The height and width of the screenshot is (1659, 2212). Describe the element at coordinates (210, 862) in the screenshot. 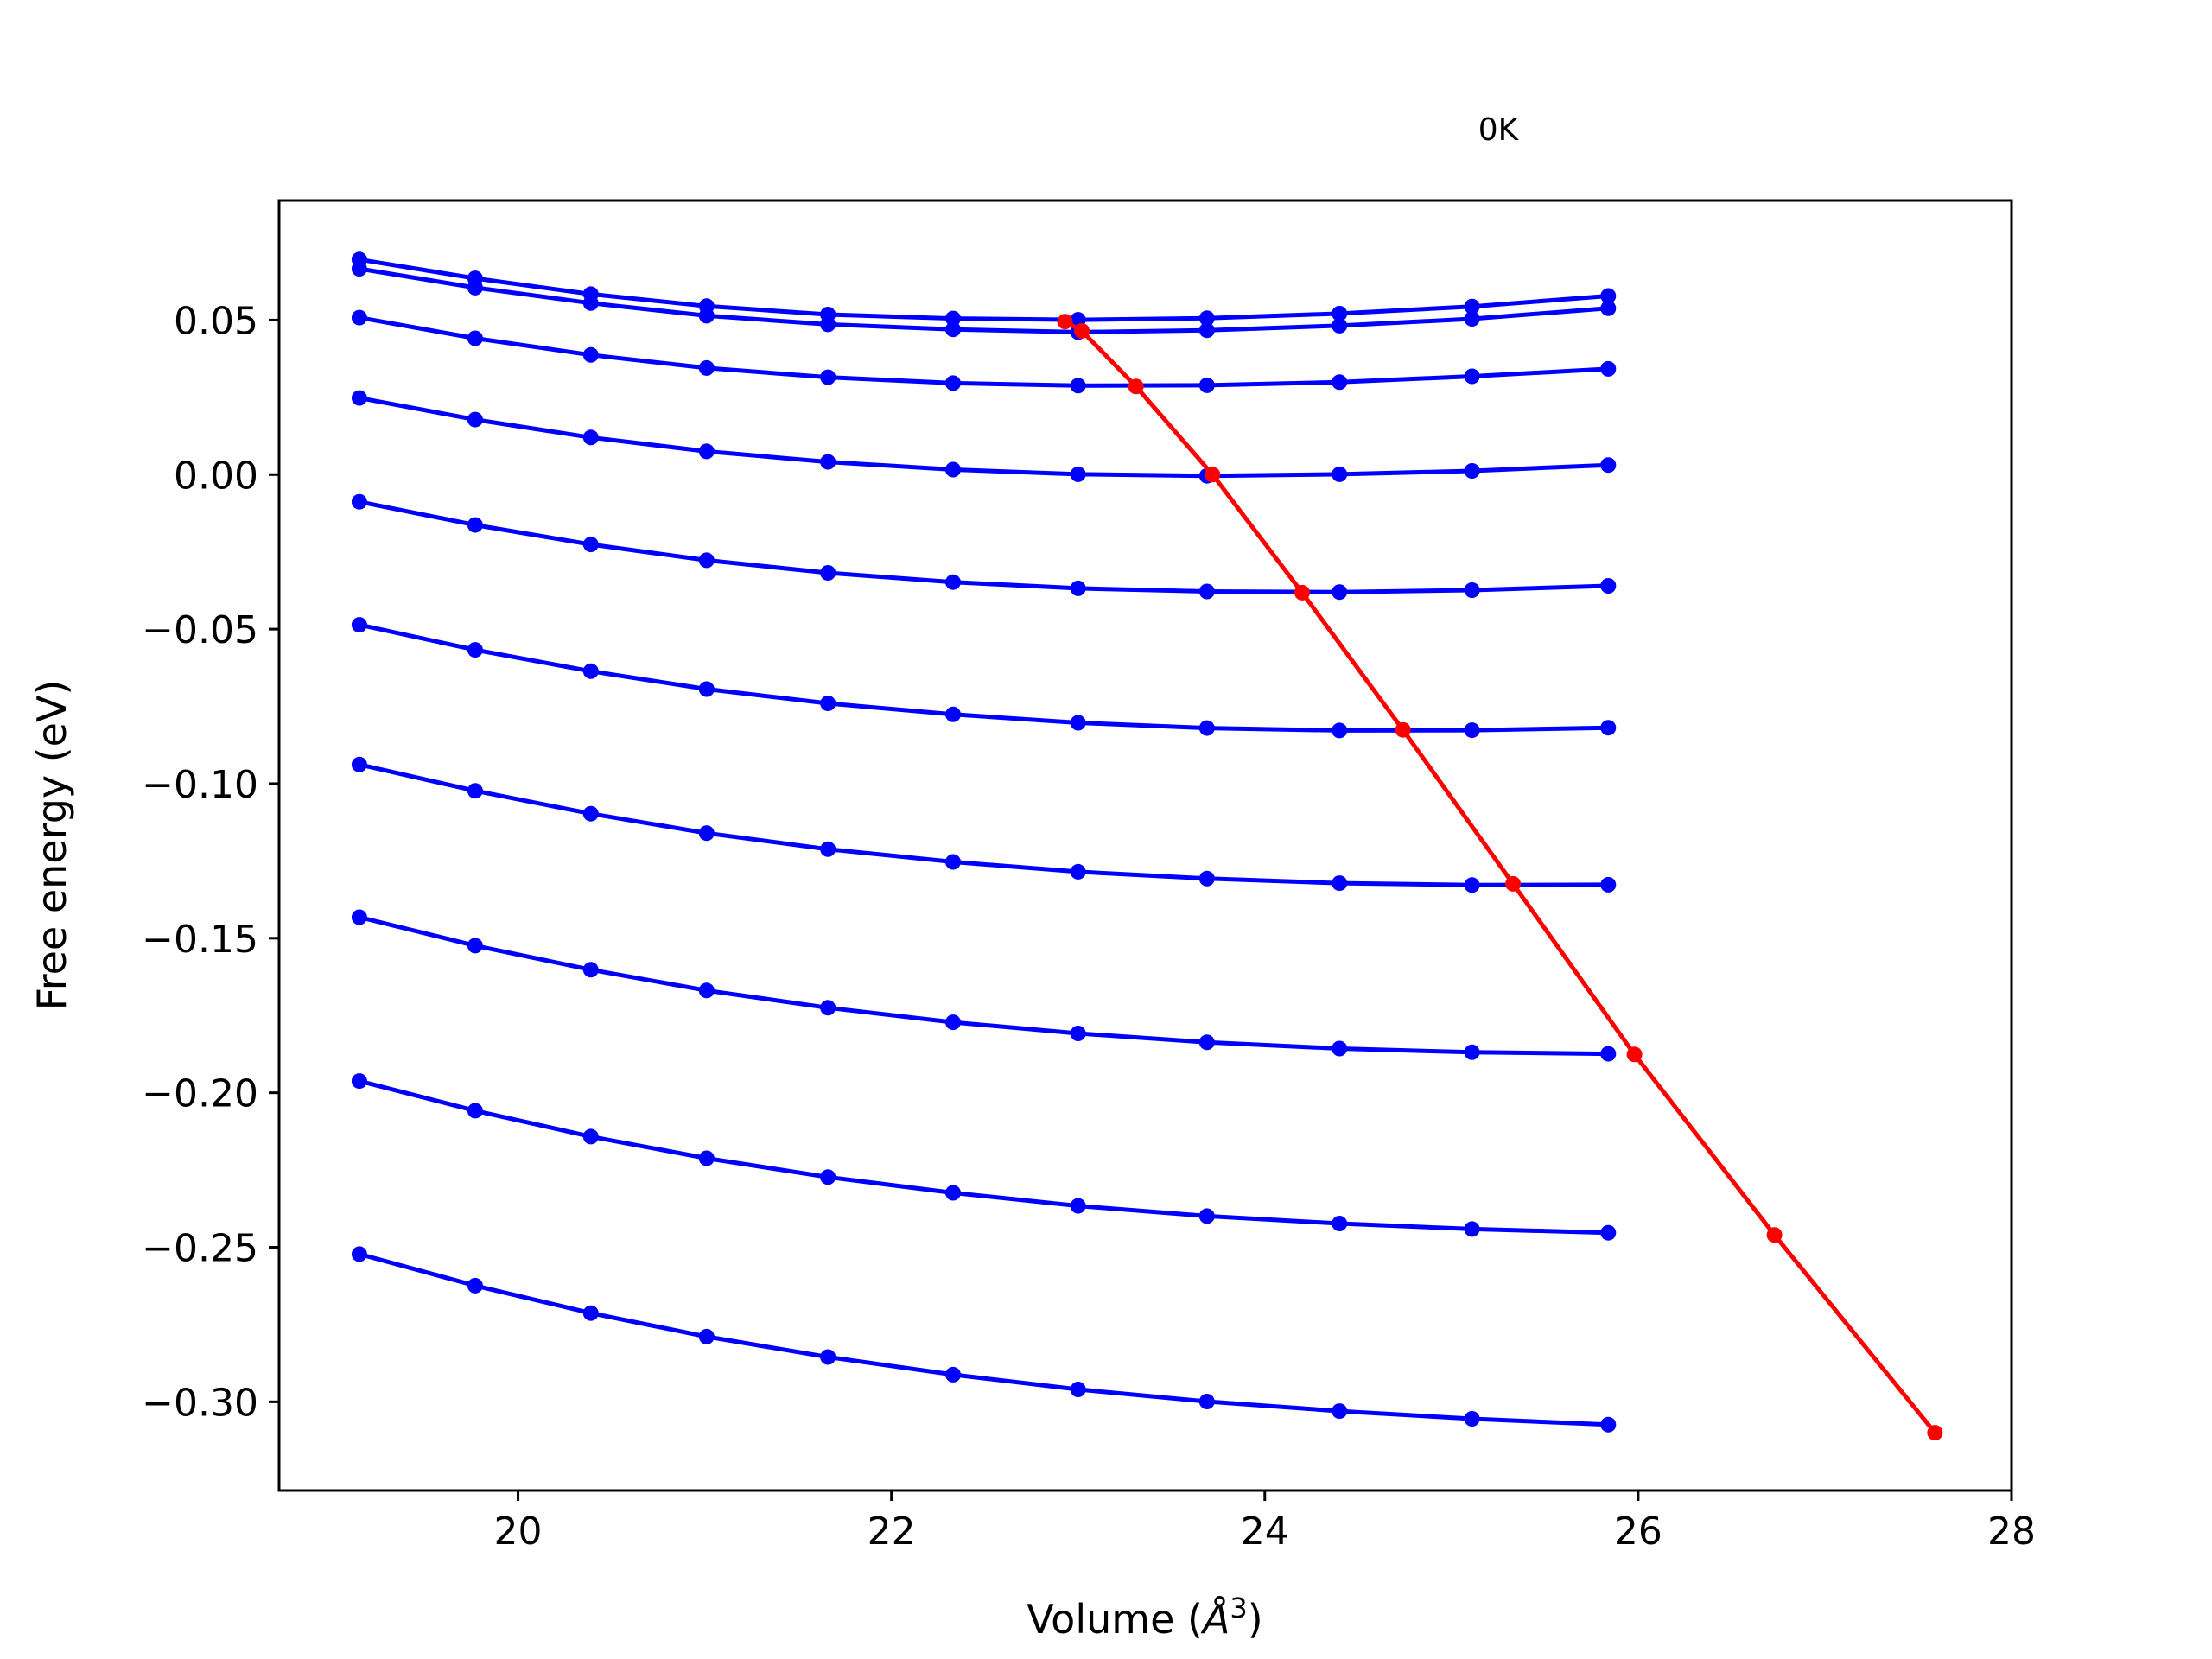

I see `y-axis-ticks: 0.05 0.00 −0.05 −0.10 −0.15 −0.20 −0.25 −0.30` at that location.